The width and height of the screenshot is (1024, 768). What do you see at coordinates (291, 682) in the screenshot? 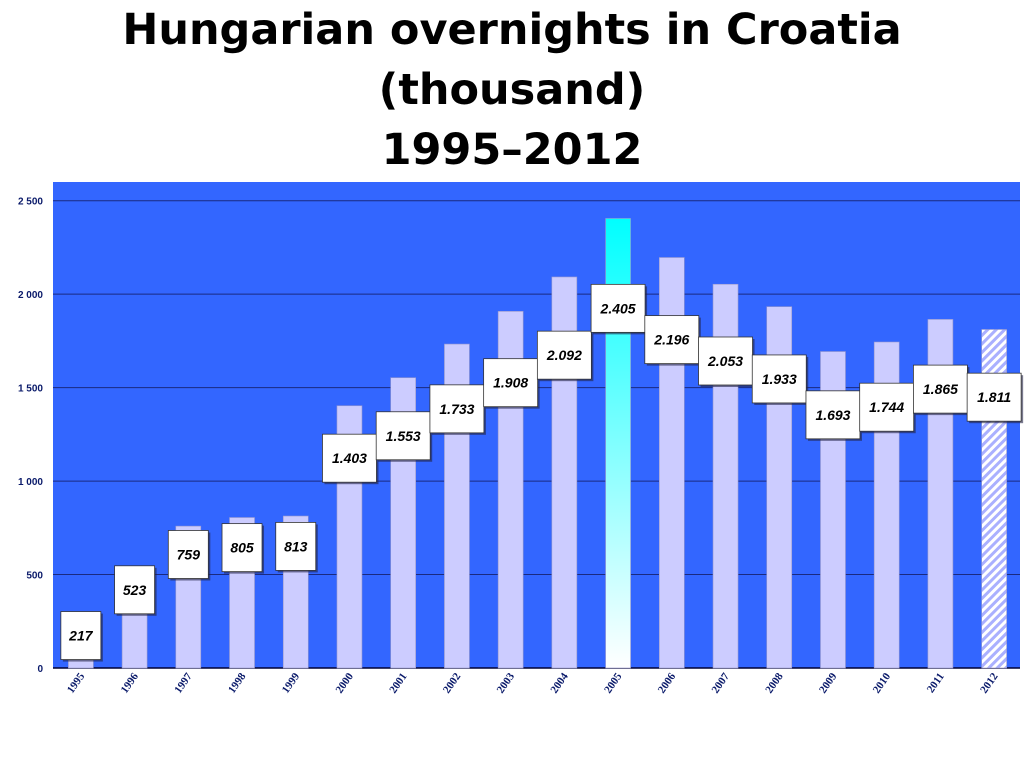
I see `x-tick-label: 1999` at bounding box center [291, 682].